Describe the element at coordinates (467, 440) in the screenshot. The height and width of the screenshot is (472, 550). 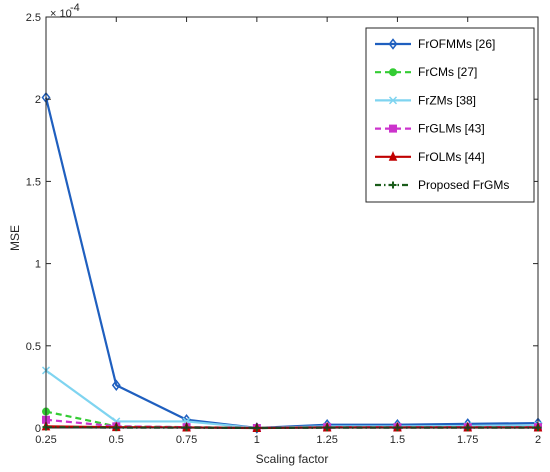
I see `x-tick-label: 1.75` at that location.